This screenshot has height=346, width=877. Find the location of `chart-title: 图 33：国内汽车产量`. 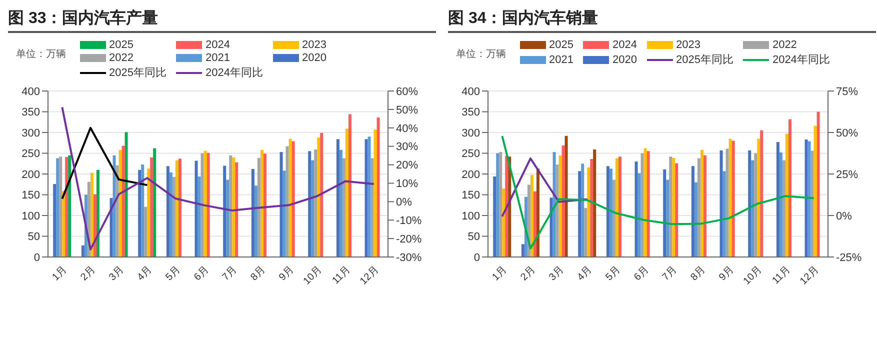

chart-title: 图 33：国内汽车产量 is located at coordinates (222, 20).